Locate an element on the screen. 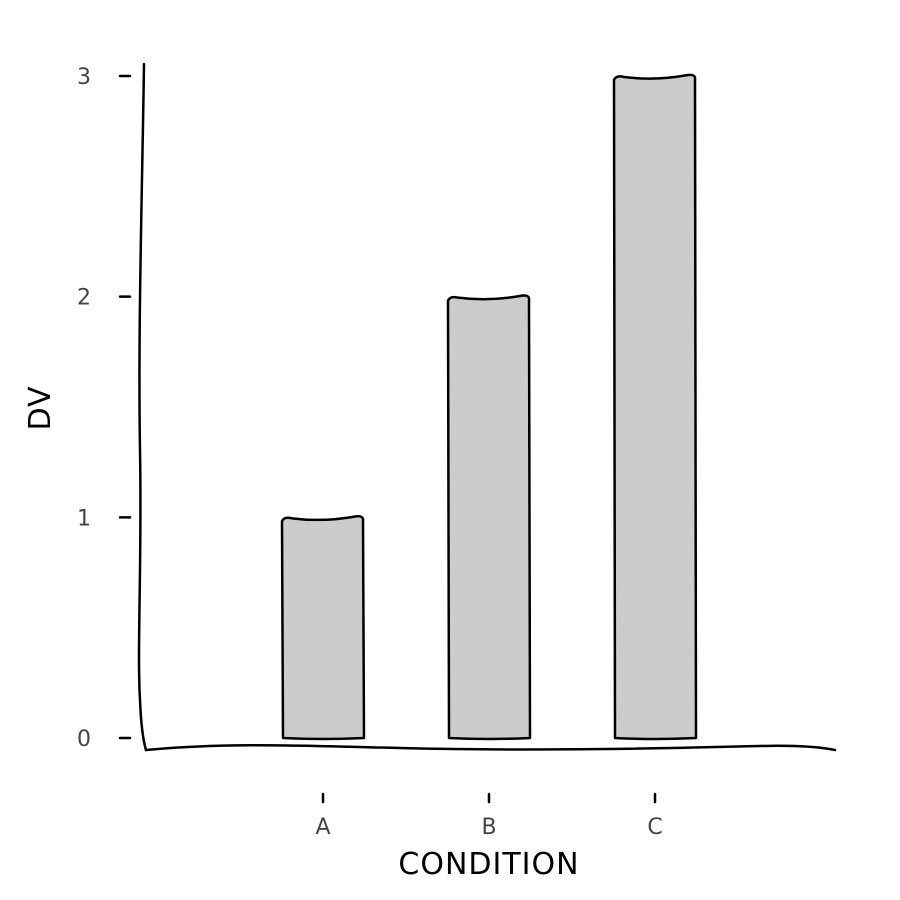 The width and height of the screenshot is (900, 900). y-tick-label: 3 is located at coordinates (84, 77).